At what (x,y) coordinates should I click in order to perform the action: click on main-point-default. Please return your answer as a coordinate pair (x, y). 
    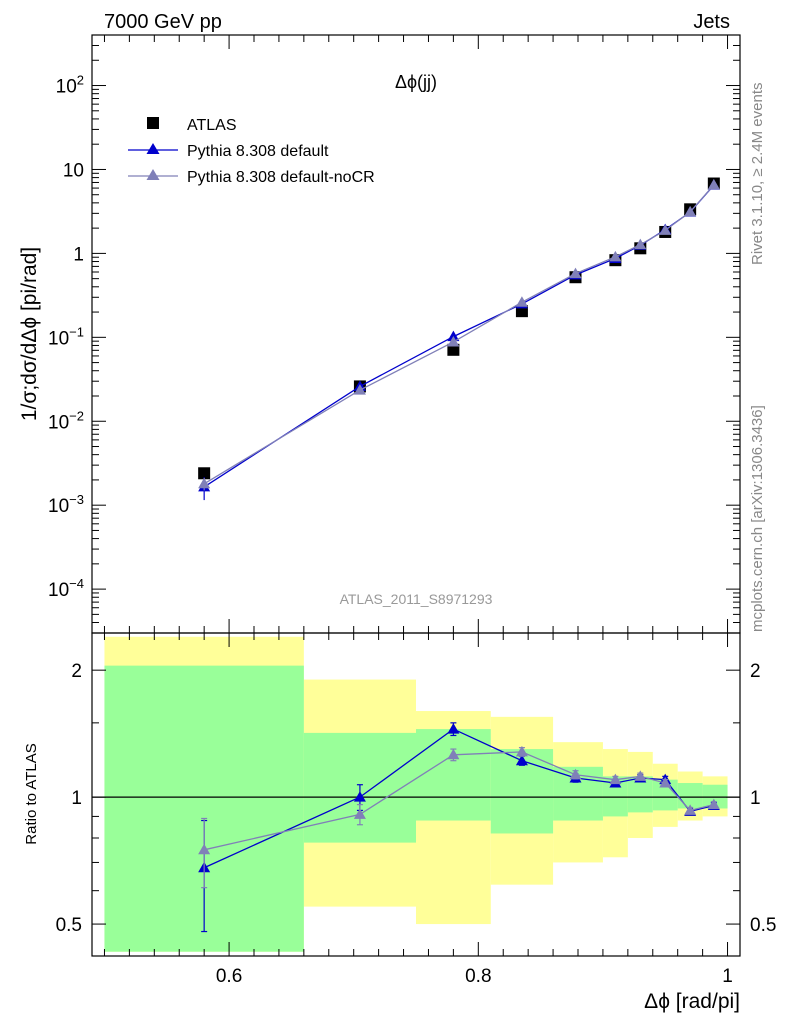
    Looking at the image, I should click on (453, 336).